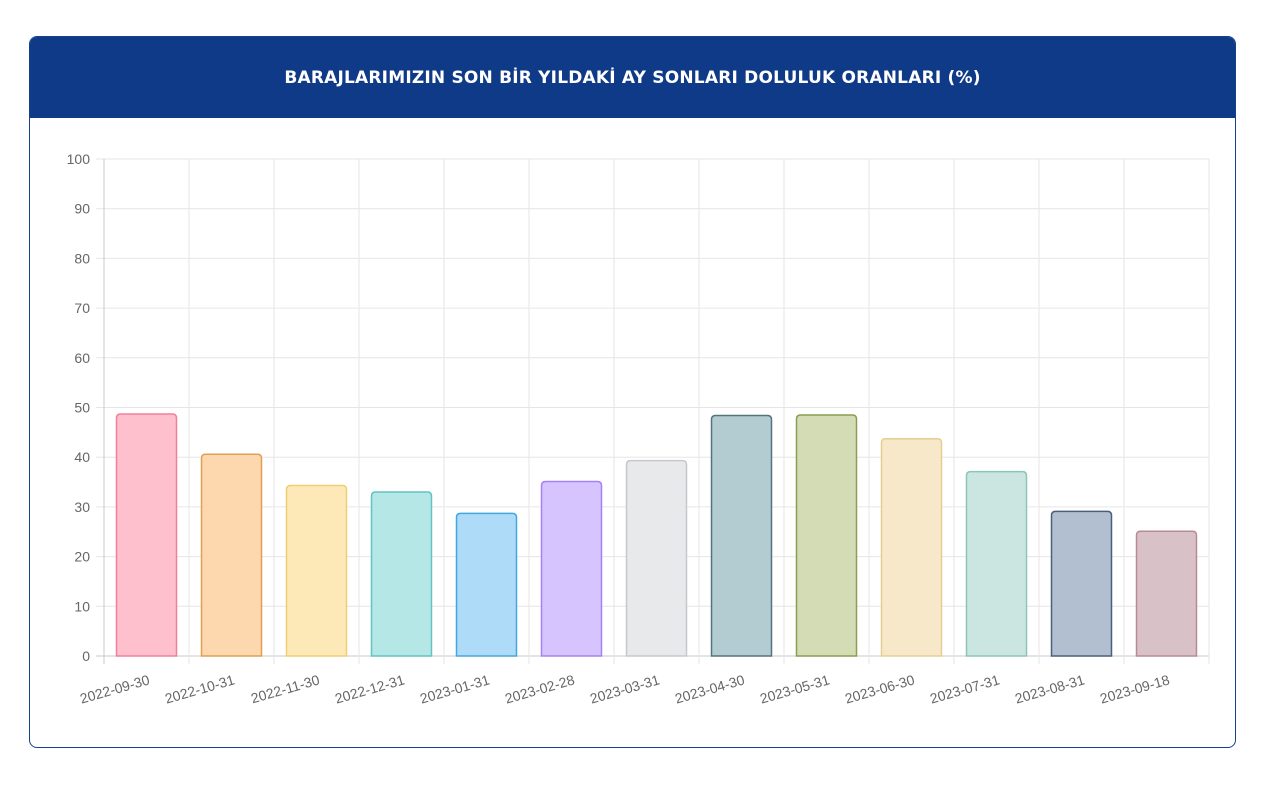 Image resolution: width=1280 pixels, height=788 pixels. I want to click on x-tick-label: 2023-02-28, so click(539, 688).